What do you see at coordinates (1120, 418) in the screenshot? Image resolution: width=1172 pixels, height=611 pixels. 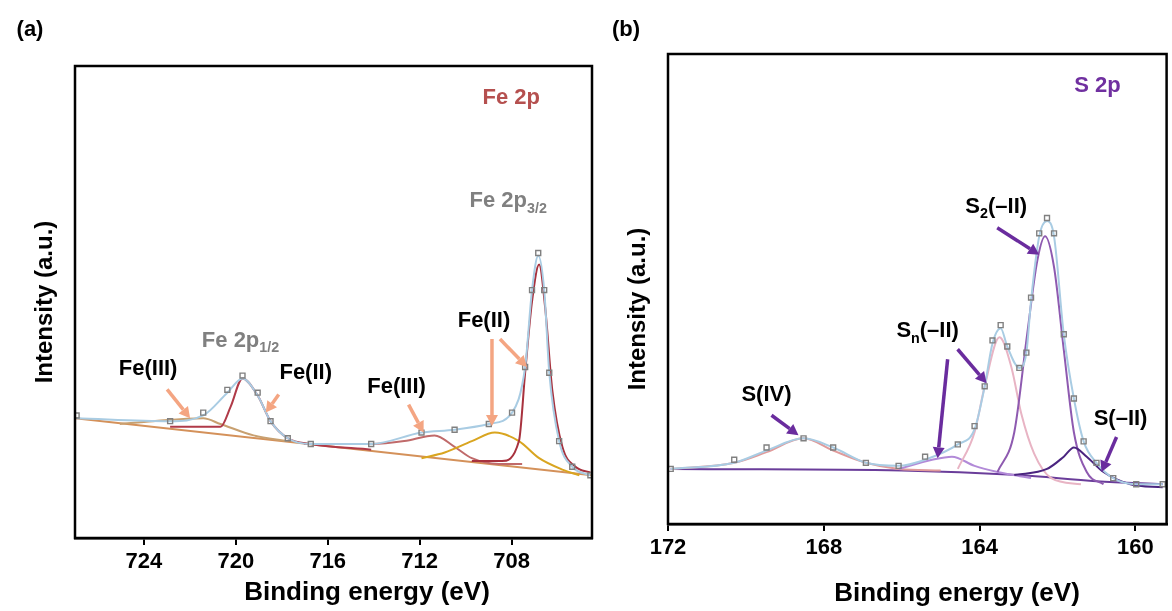 I see `annotation: S(–II)` at bounding box center [1120, 418].